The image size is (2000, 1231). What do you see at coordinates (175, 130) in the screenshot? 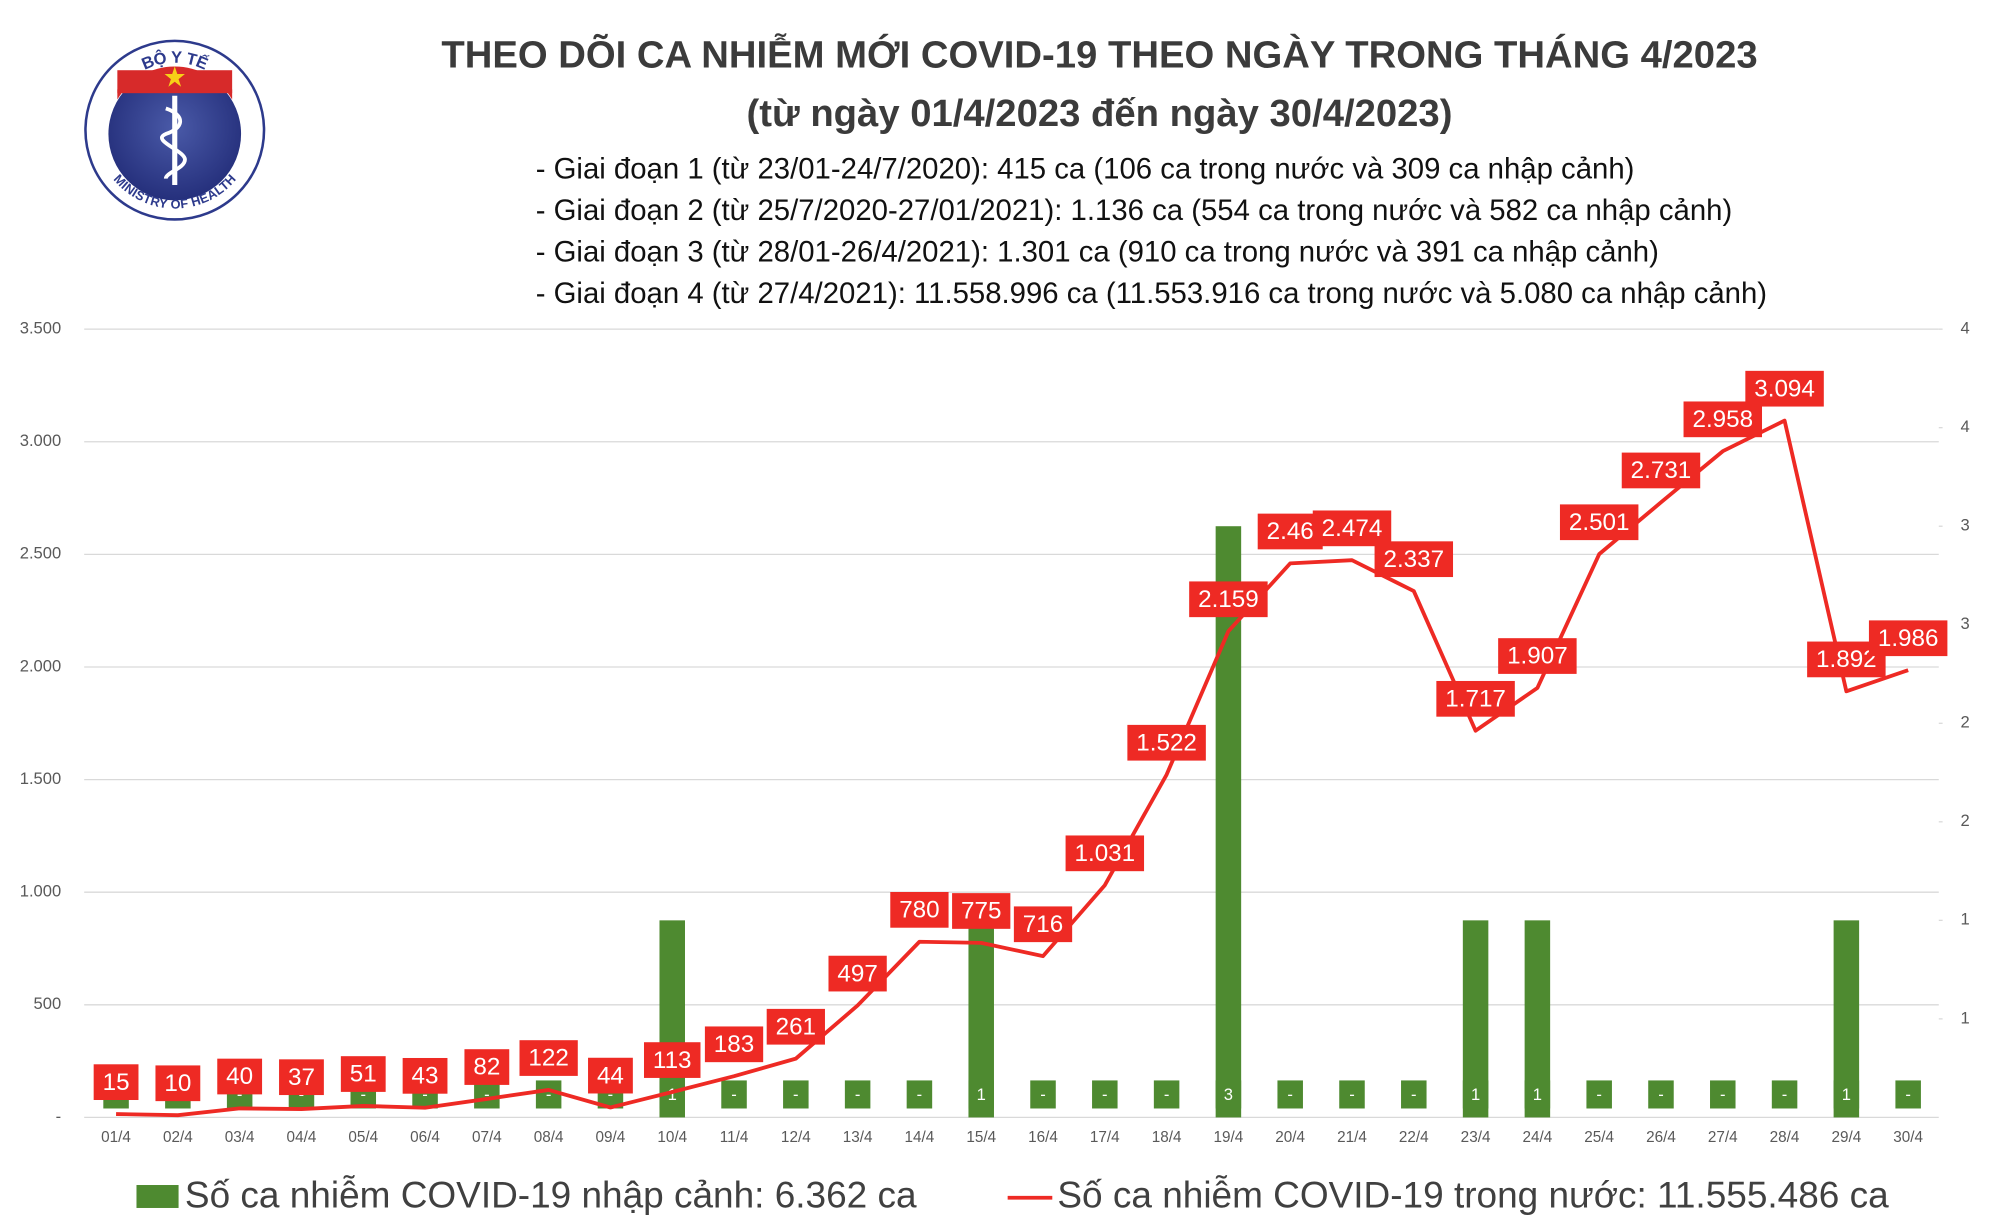
I see `logo: BỘ Y TẾ MINISTRY OF HEALTH` at bounding box center [175, 130].